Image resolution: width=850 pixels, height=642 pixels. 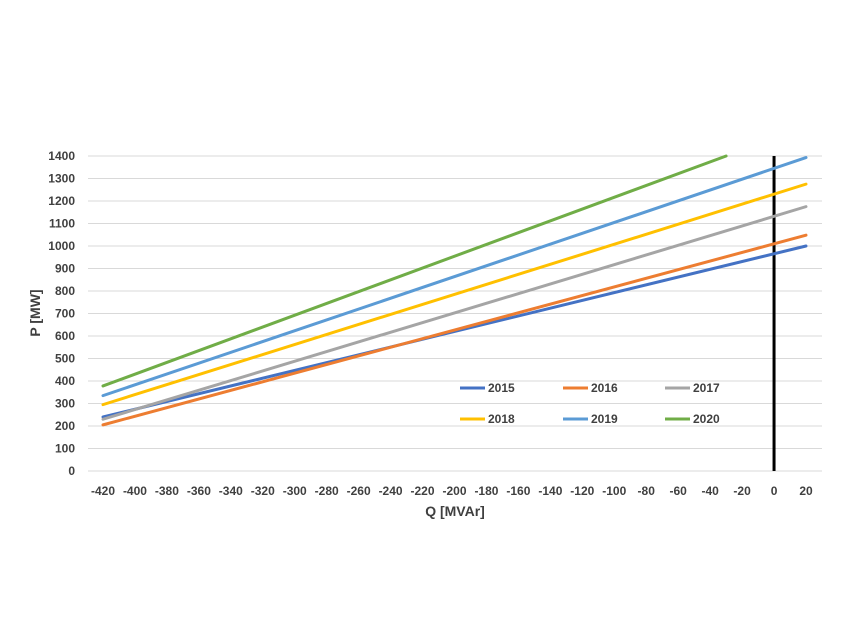 I want to click on y-tick-label: 400, so click(x=65, y=381).